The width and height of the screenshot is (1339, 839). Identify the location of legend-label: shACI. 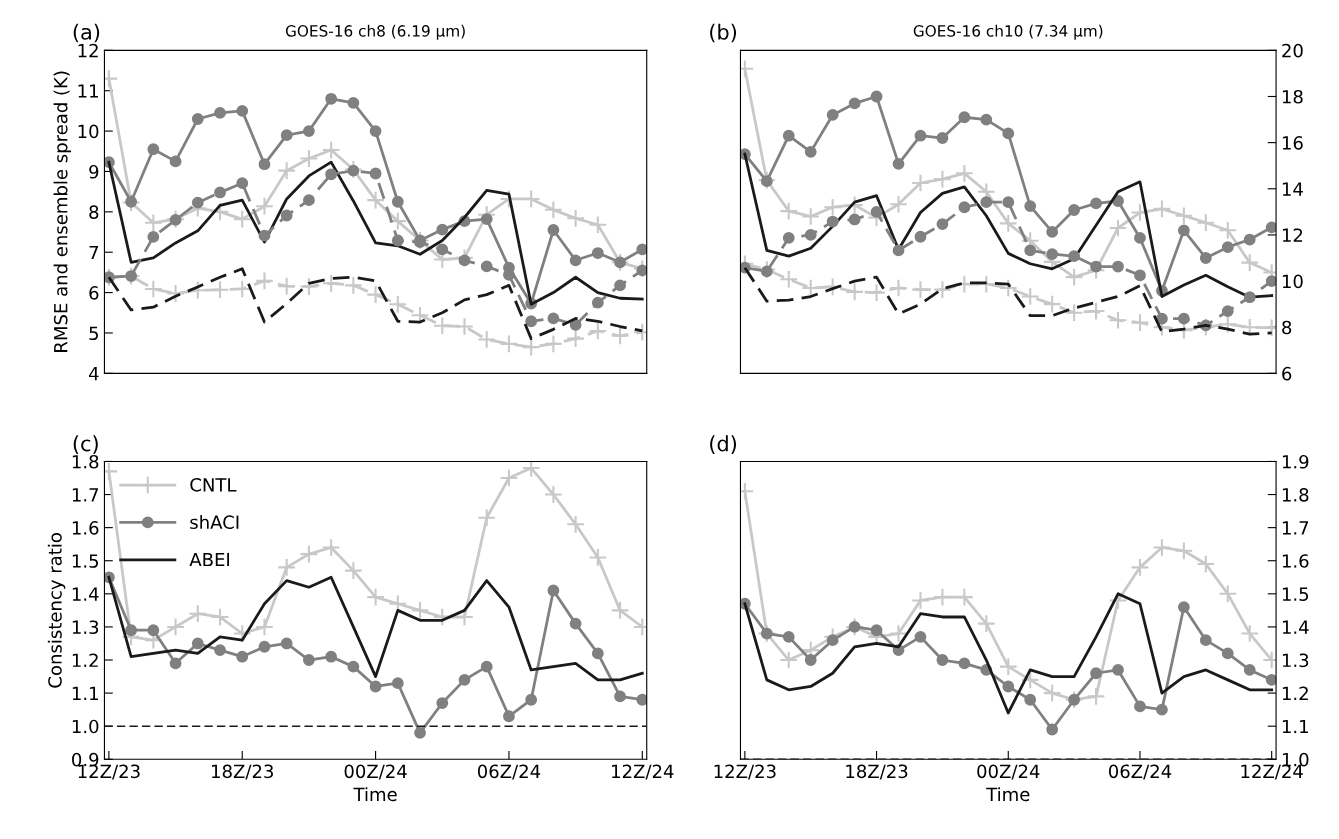
(214, 522).